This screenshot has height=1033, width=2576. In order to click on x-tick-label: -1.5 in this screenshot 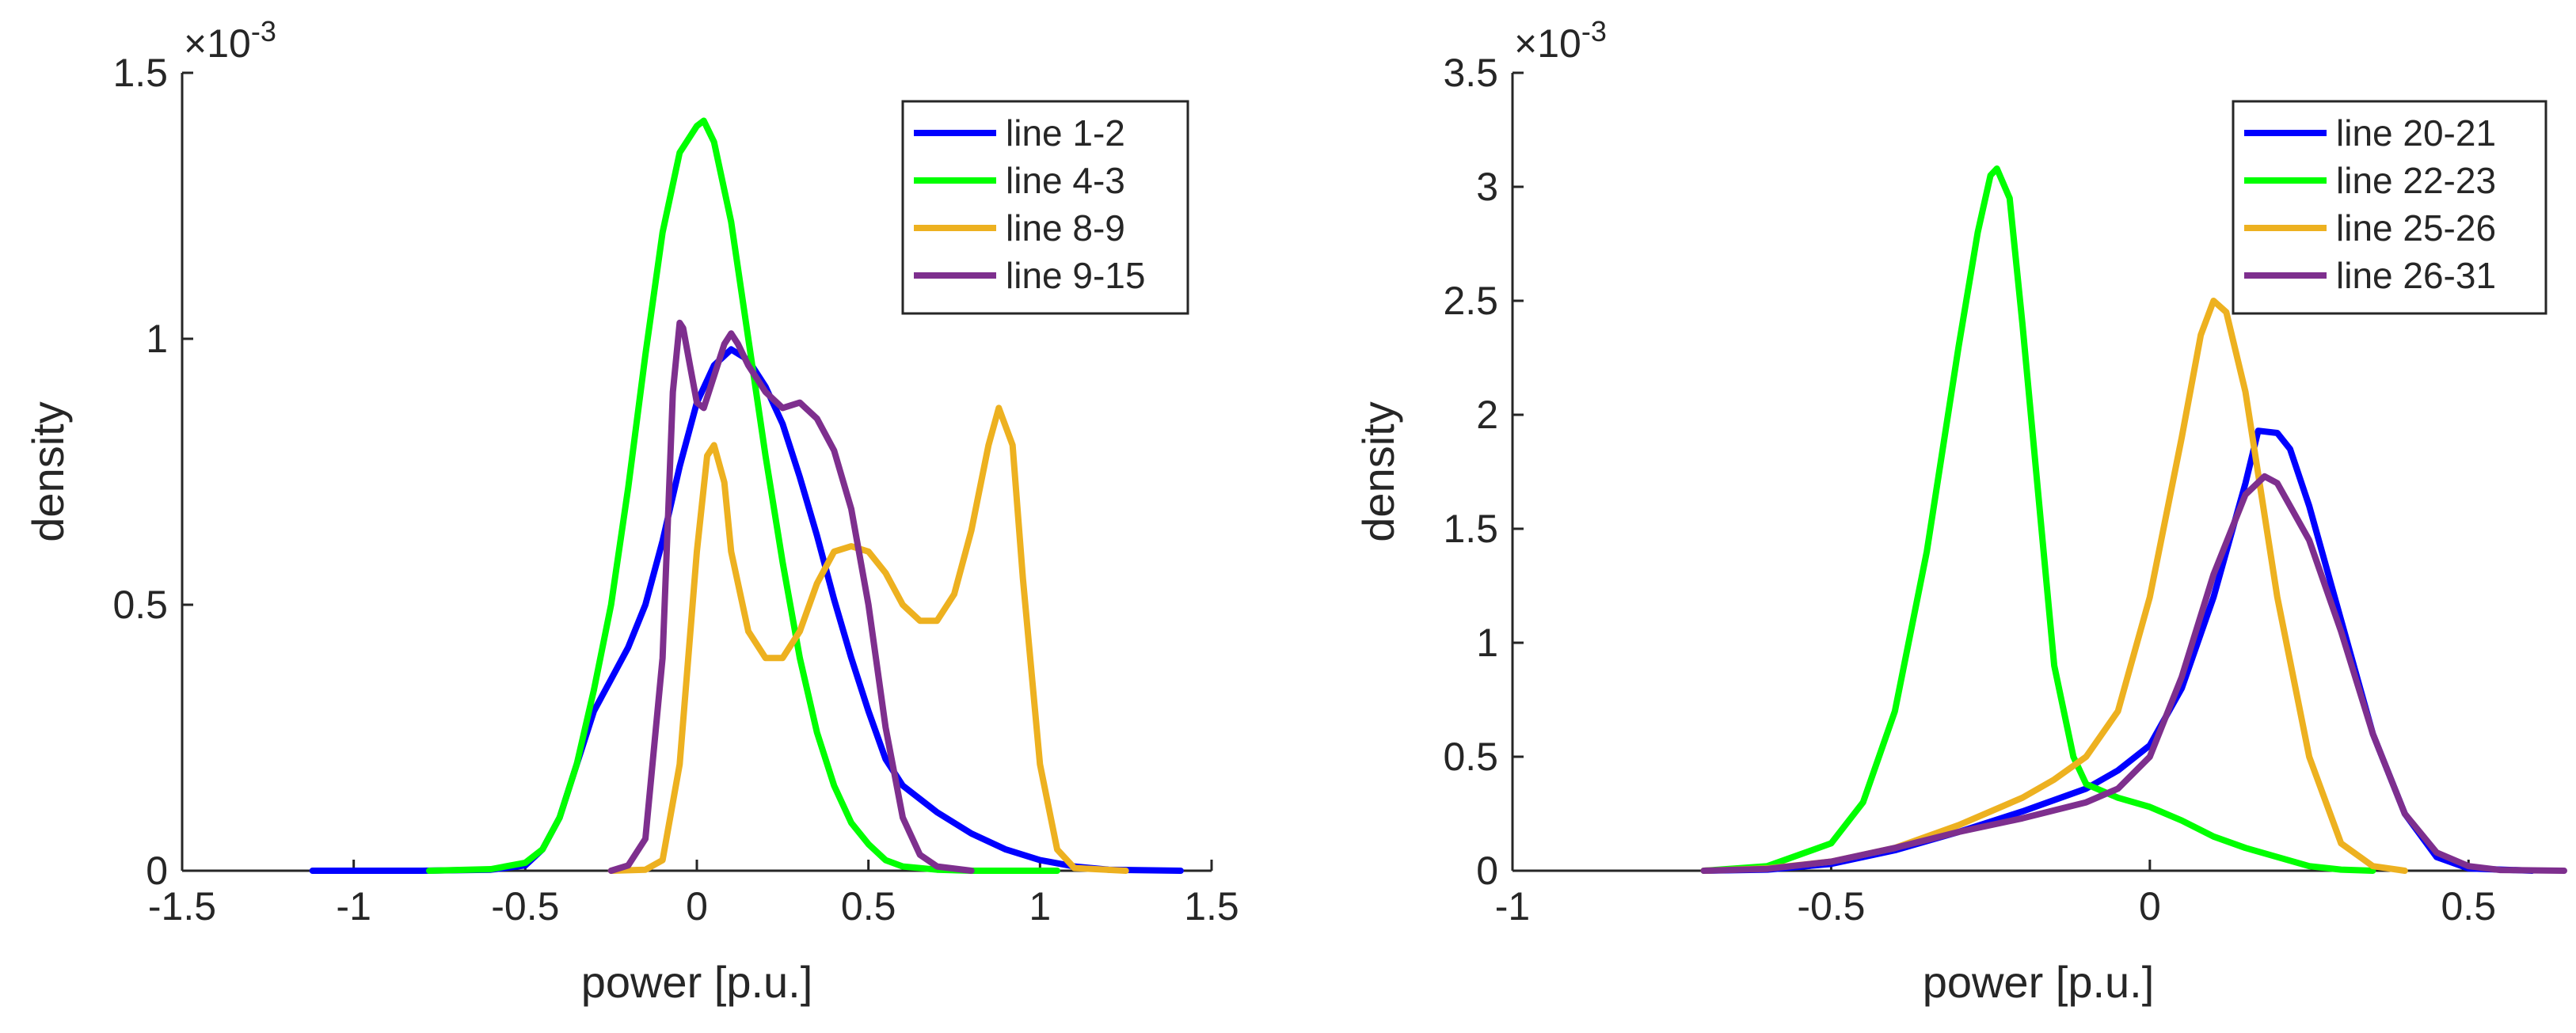, I will do `click(182, 907)`.